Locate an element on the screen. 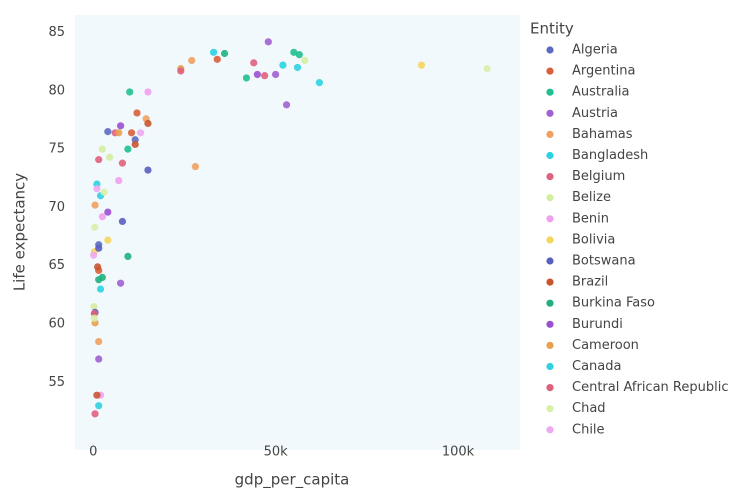 Image resolution: width=736 pixels, height=492 pixels. legend-label: Central African Republic is located at coordinates (650, 387).